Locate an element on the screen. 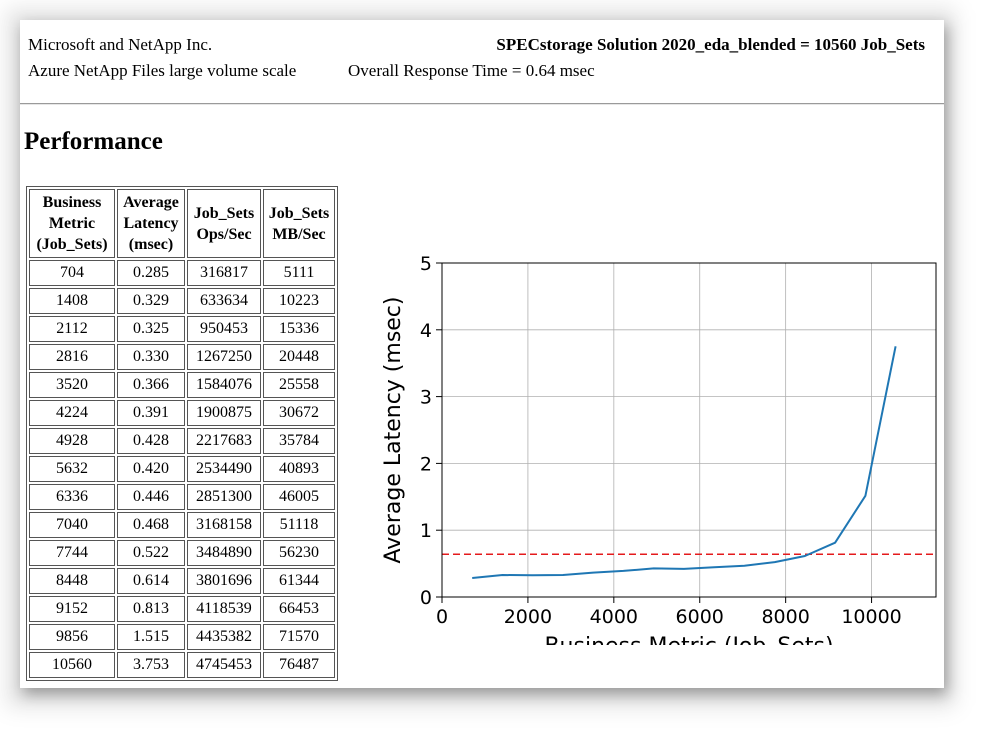 This screenshot has width=998, height=741. x-tick-label: 0 is located at coordinates (442, 617).